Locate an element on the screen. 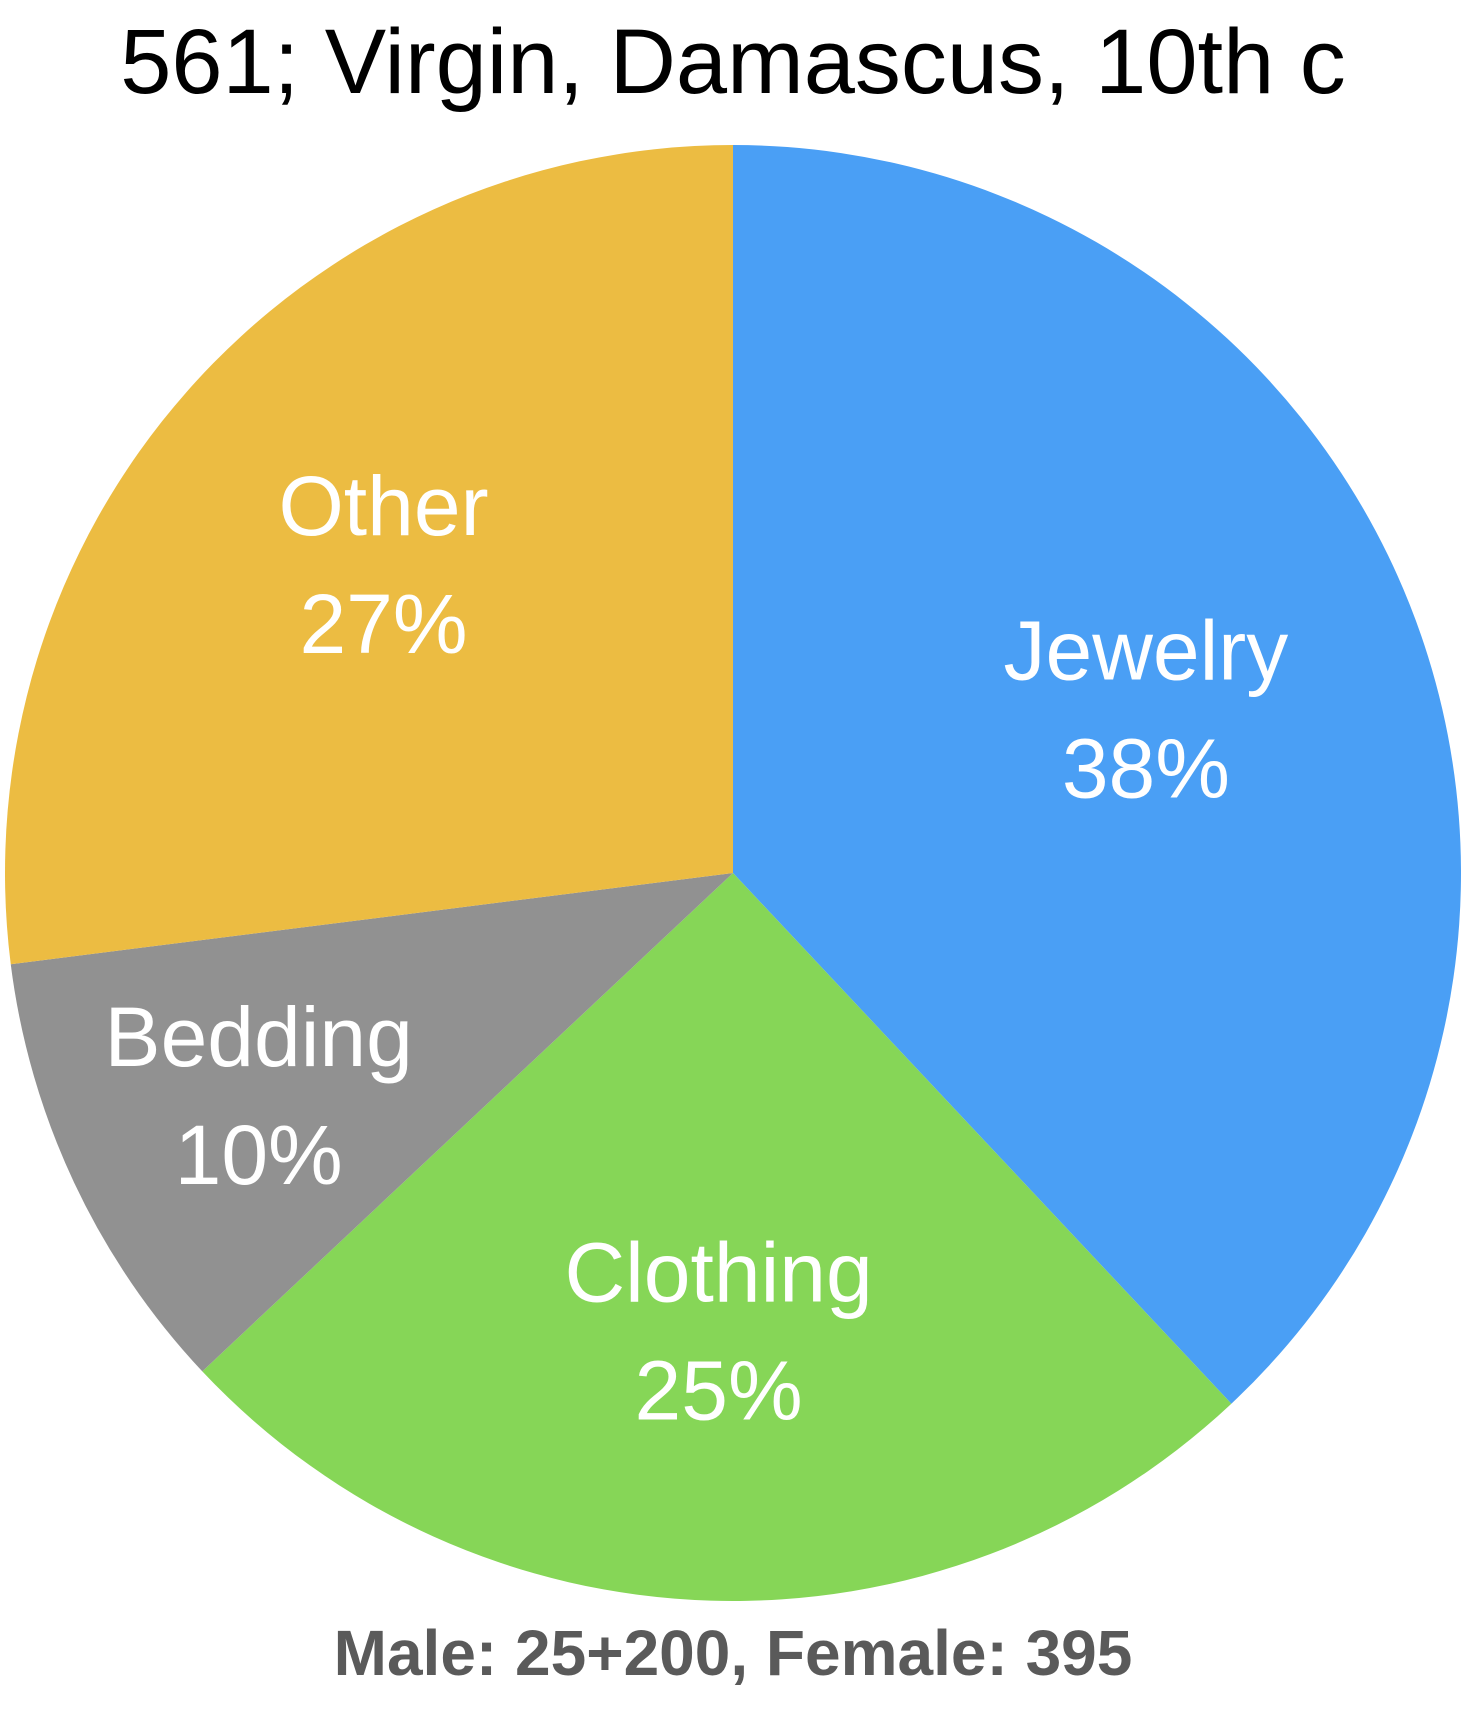 The image size is (1466, 1724). slice-value-bedding: 10% is located at coordinates (259, 1155).